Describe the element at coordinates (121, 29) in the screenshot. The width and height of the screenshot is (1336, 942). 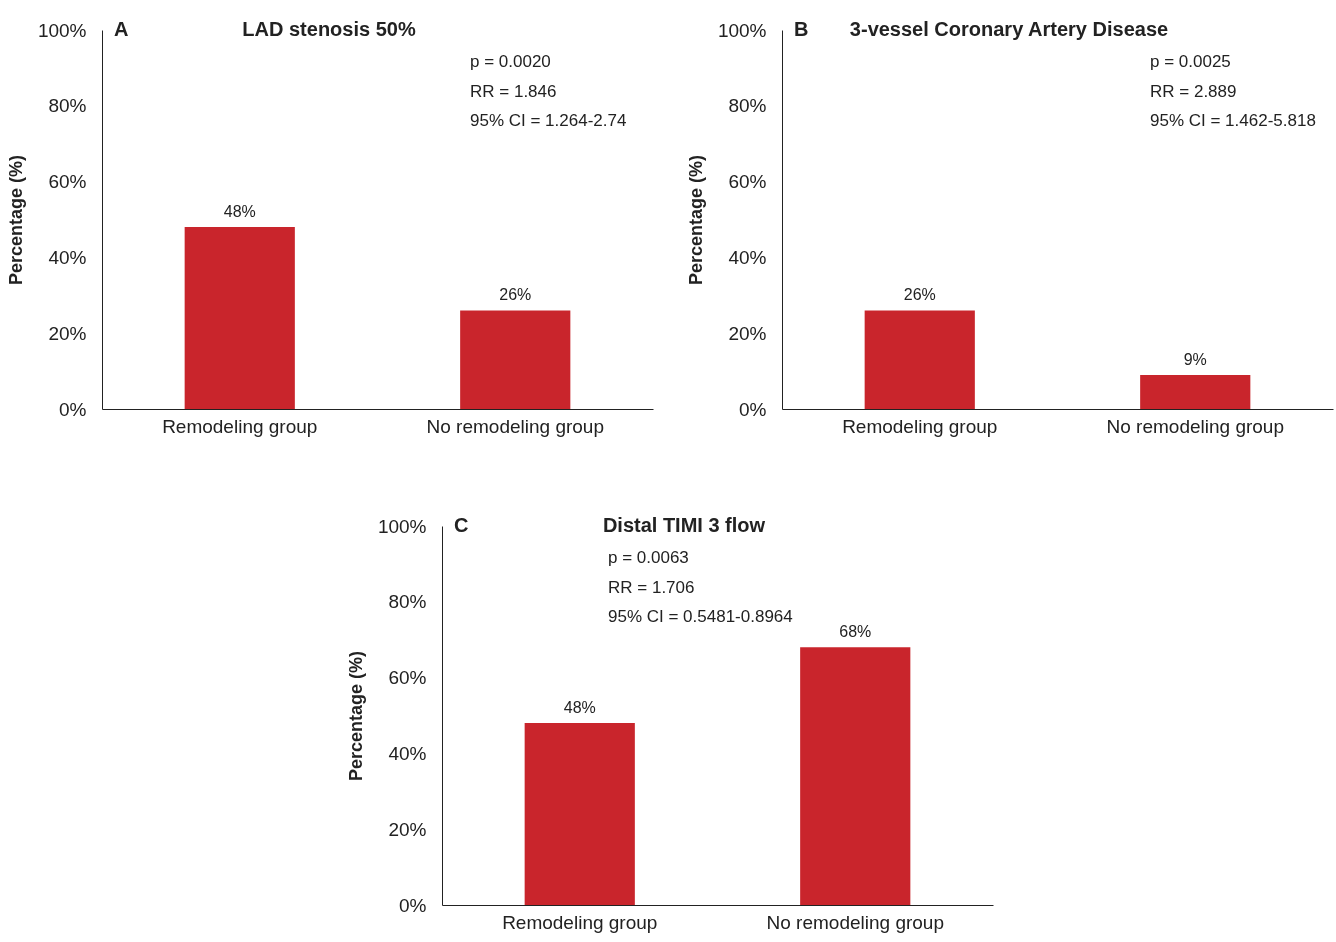
I see `annotation: A` at that location.